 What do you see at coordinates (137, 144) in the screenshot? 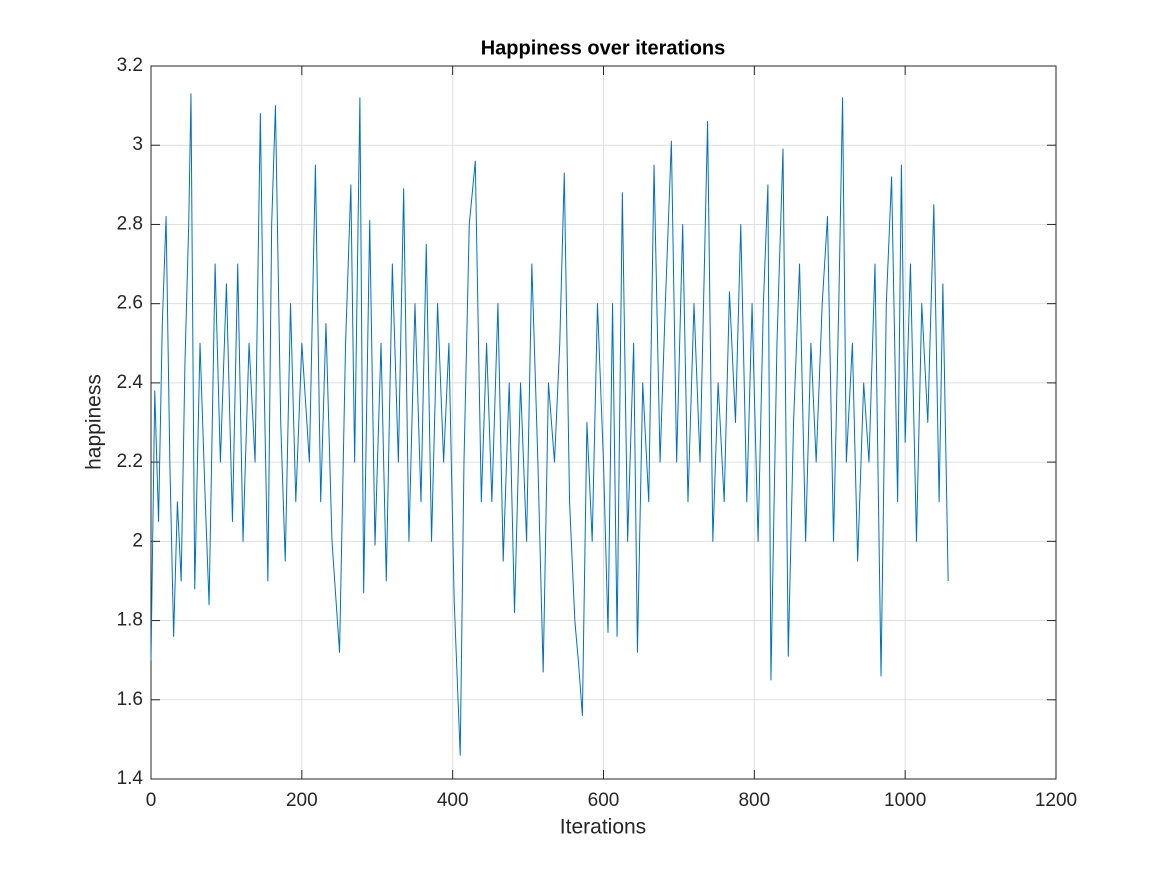
I see `y-tick-label: 3` at bounding box center [137, 144].